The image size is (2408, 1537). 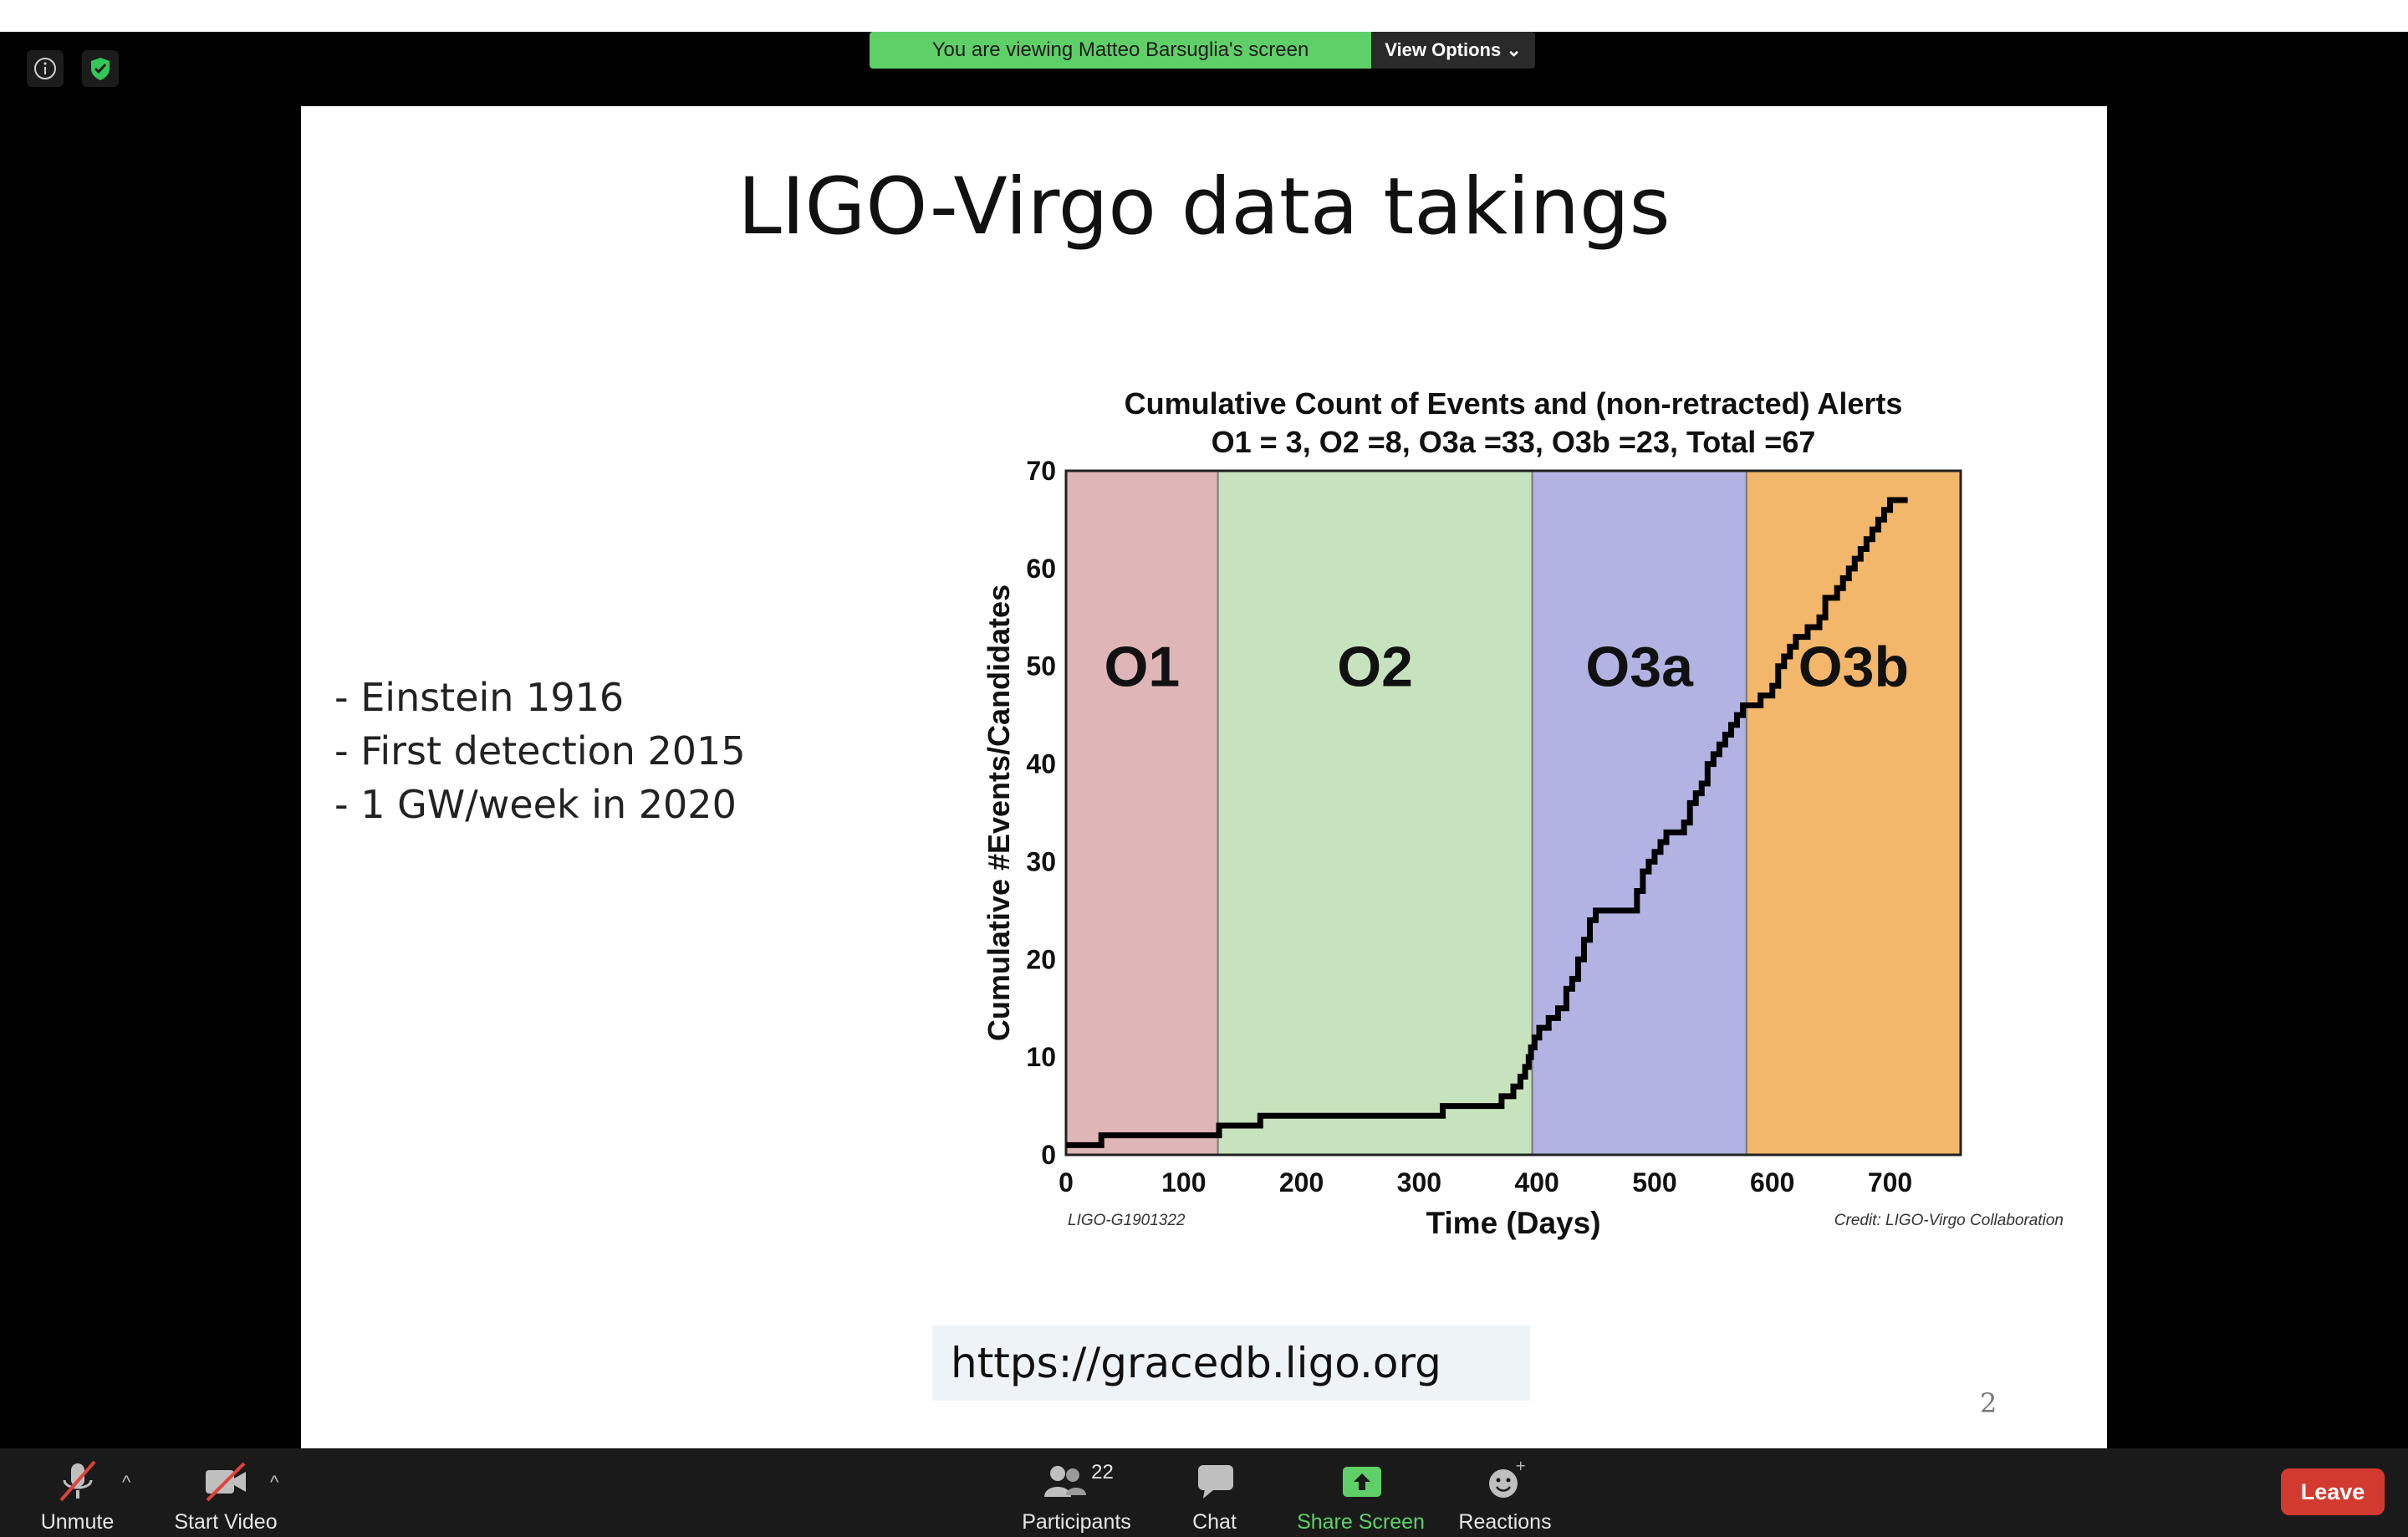 I want to click on reactions-icon: +, so click(x=1505, y=1482).